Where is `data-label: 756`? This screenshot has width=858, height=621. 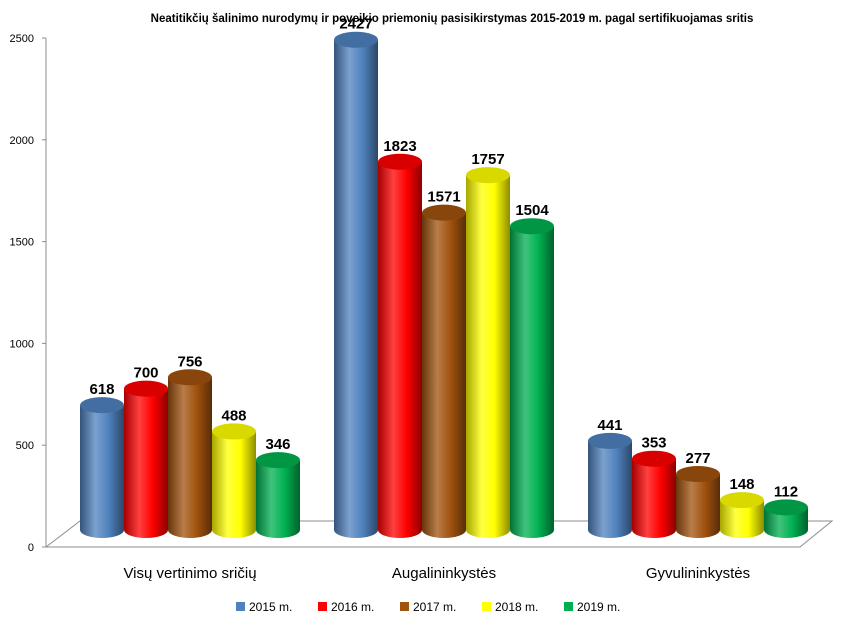
data-label: 756 is located at coordinates (189, 361).